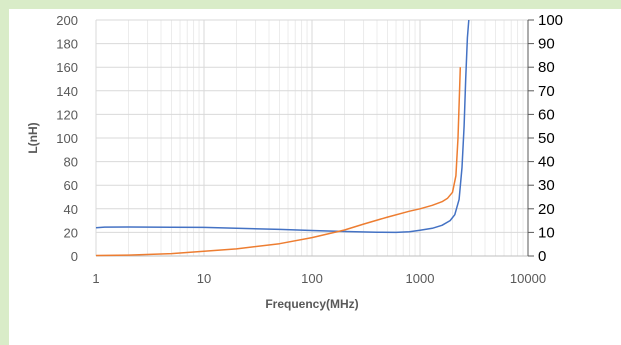 This screenshot has width=621, height=345. I want to click on y2-tick-label: 40, so click(546, 162).